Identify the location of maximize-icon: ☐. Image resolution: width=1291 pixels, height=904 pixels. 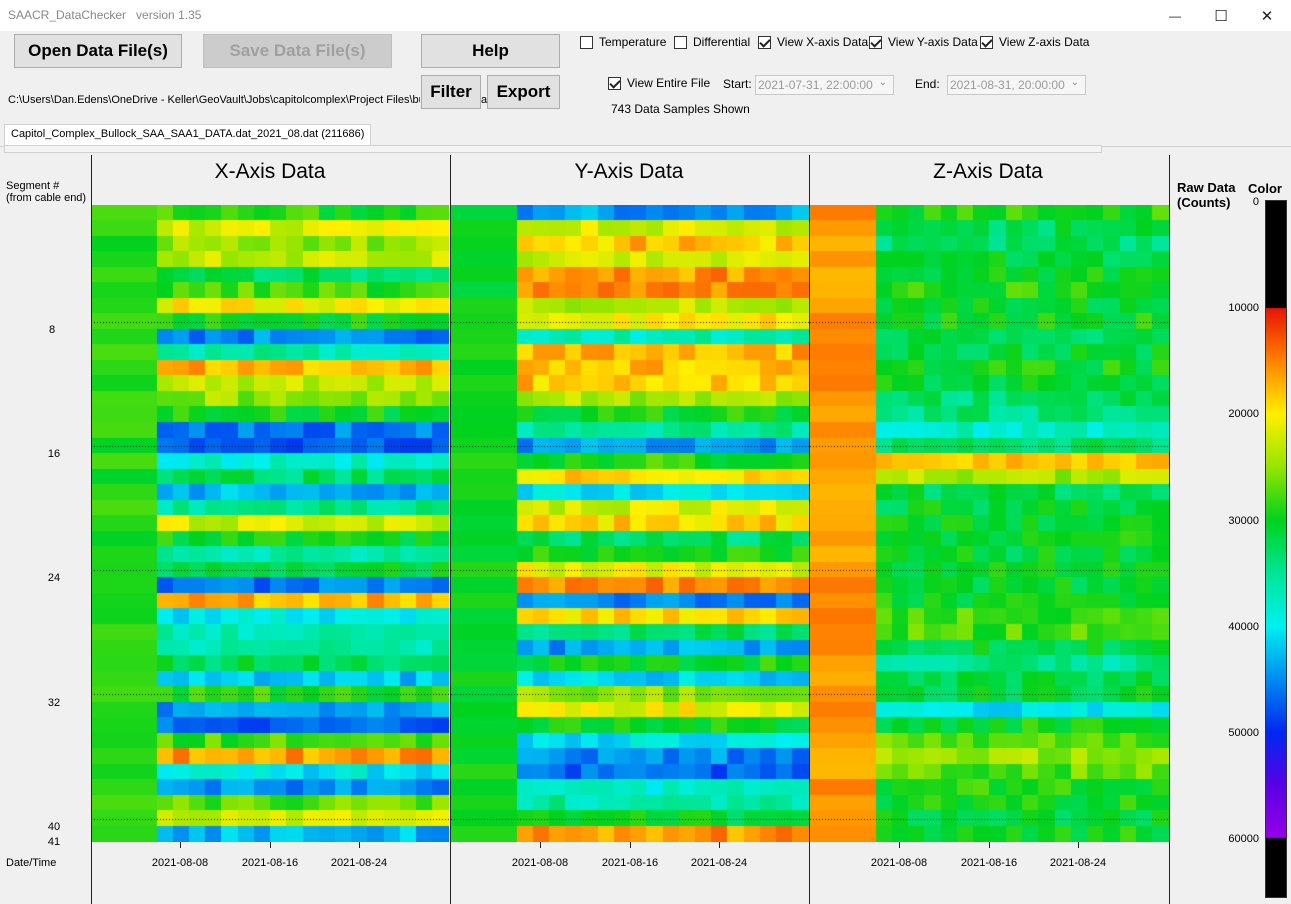
(1221, 16).